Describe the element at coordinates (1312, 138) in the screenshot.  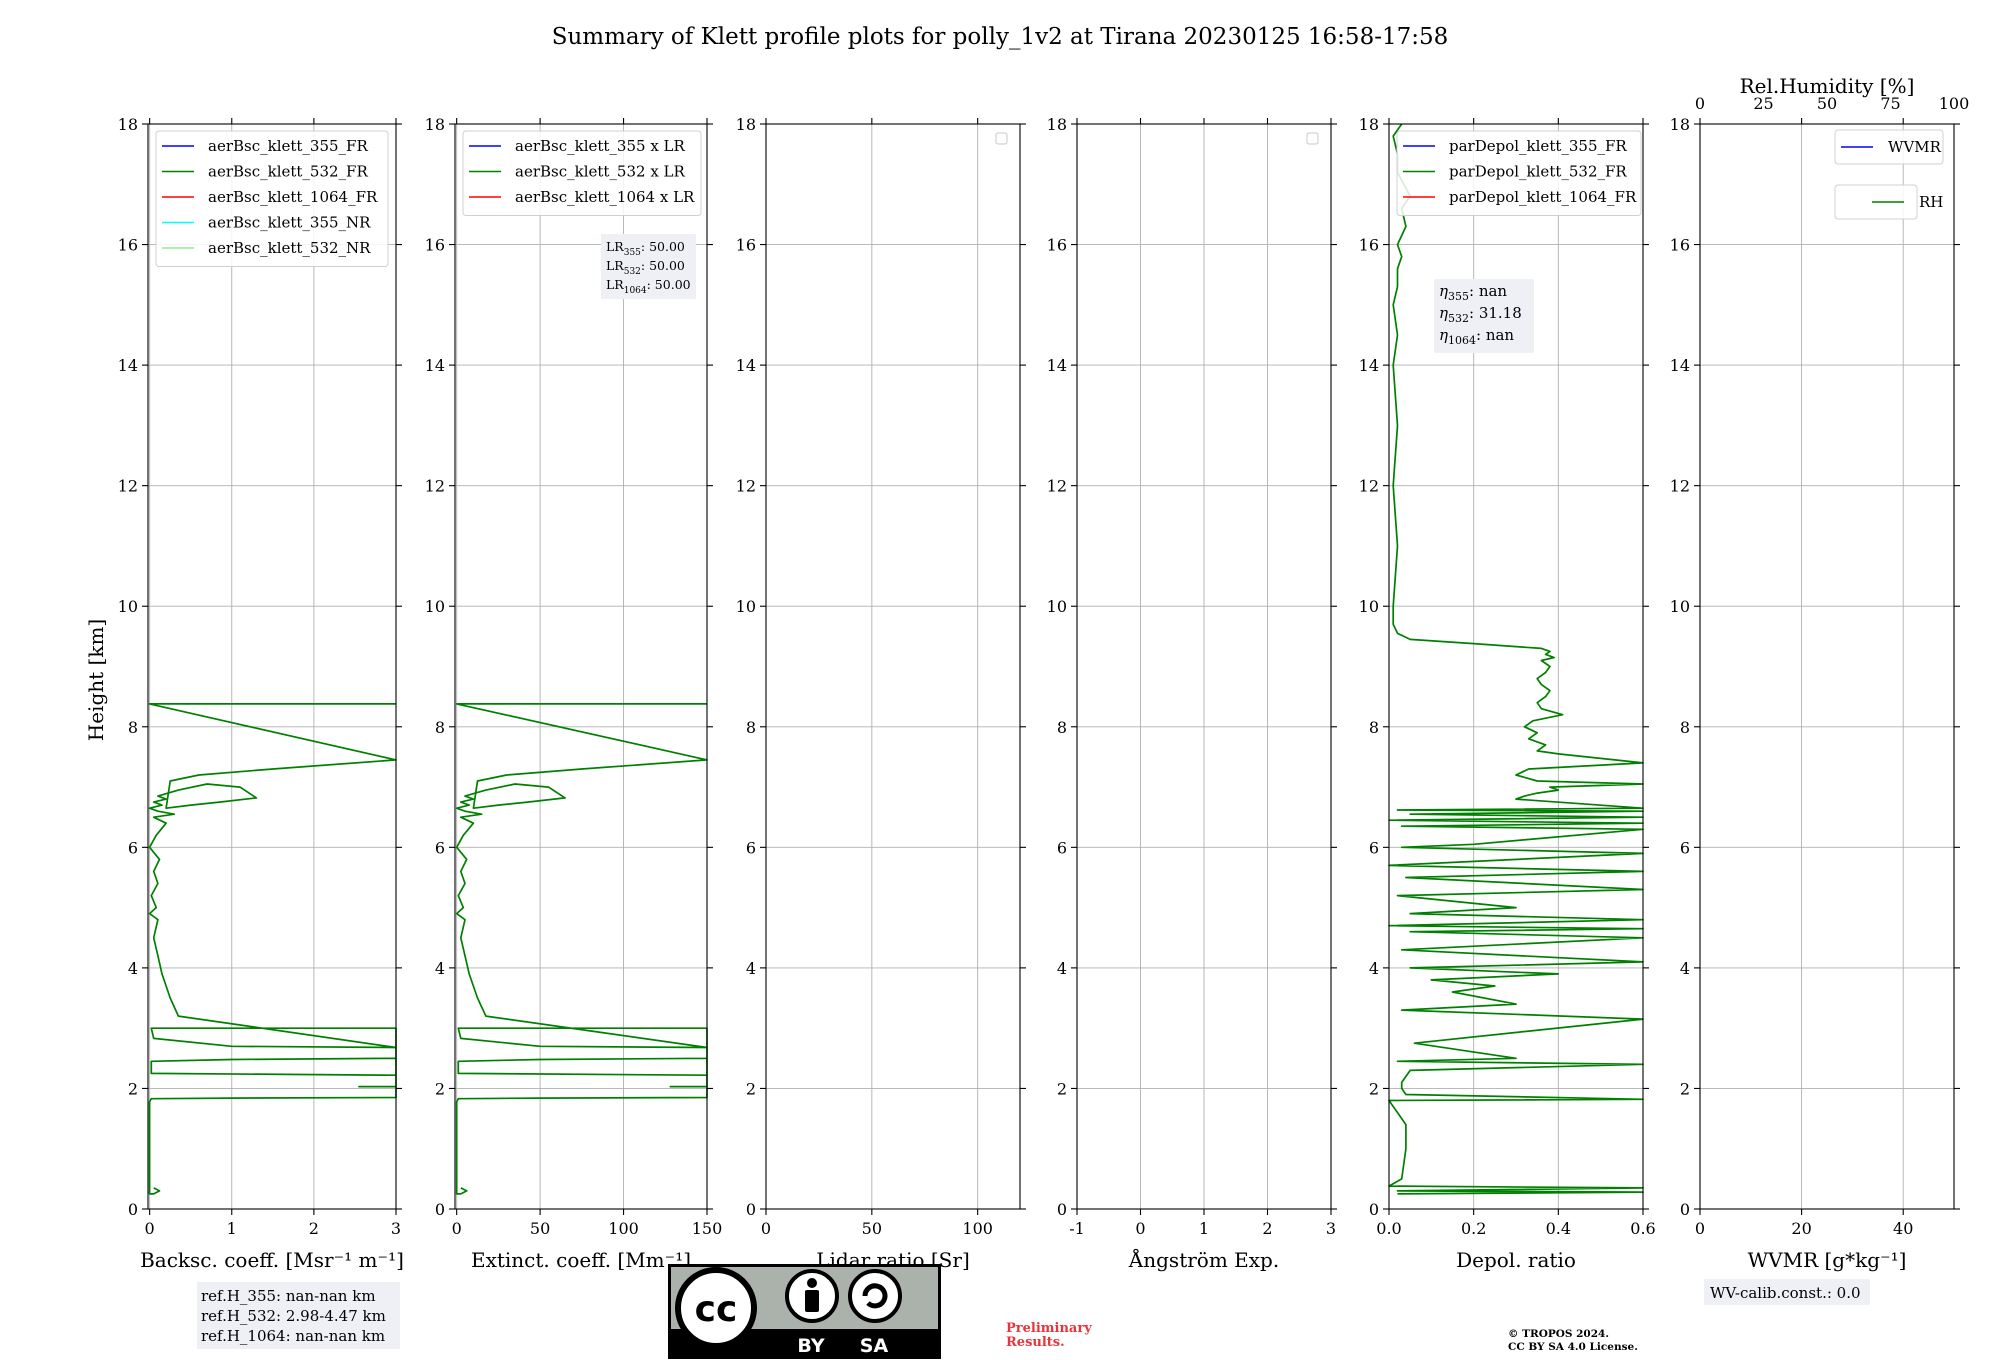
I see `empty-legend` at that location.